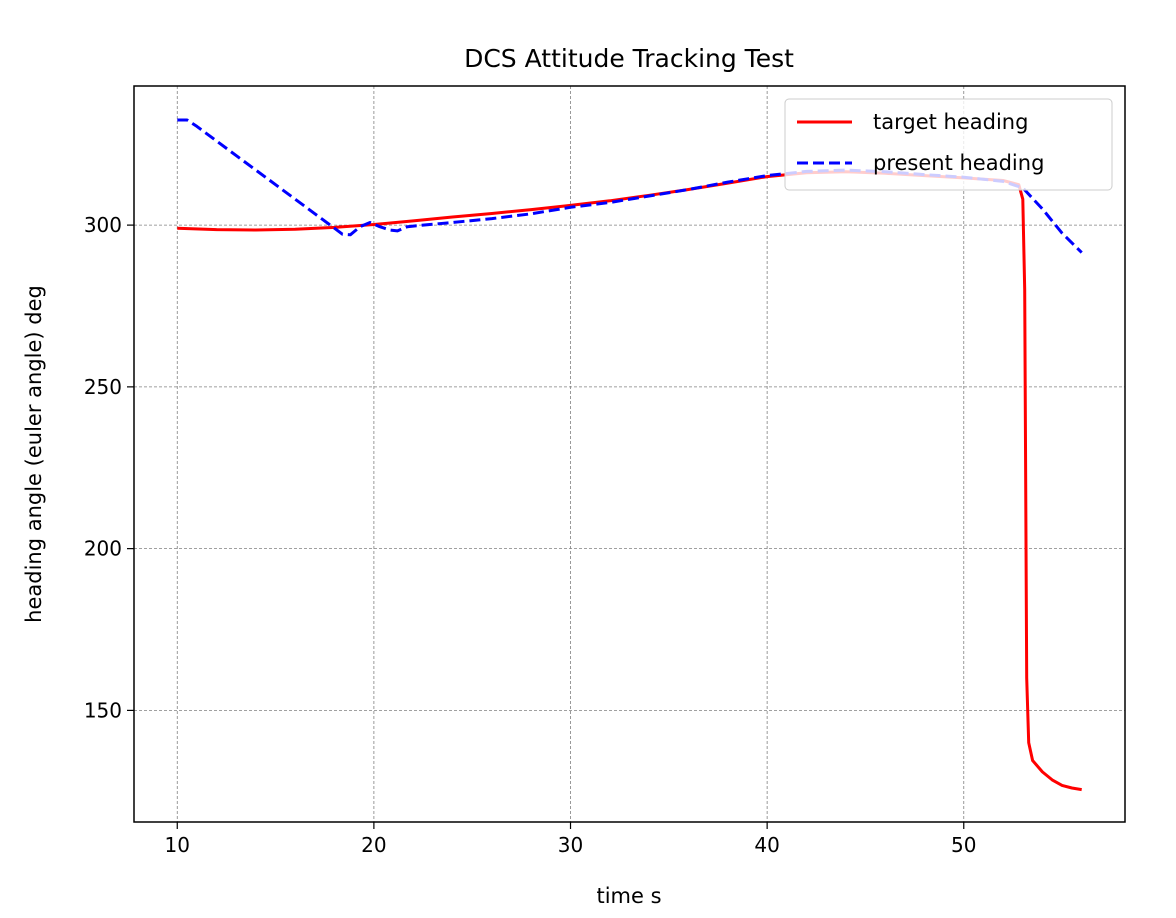  Describe the element at coordinates (103, 549) in the screenshot. I see `y-tick-label: 200` at that location.